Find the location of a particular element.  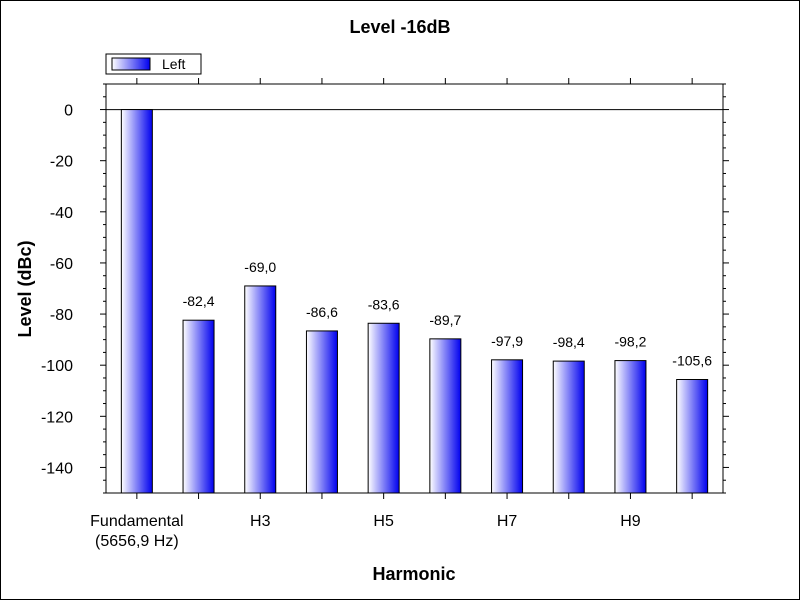

bar-data-label: -86,6 is located at coordinates (322, 312).